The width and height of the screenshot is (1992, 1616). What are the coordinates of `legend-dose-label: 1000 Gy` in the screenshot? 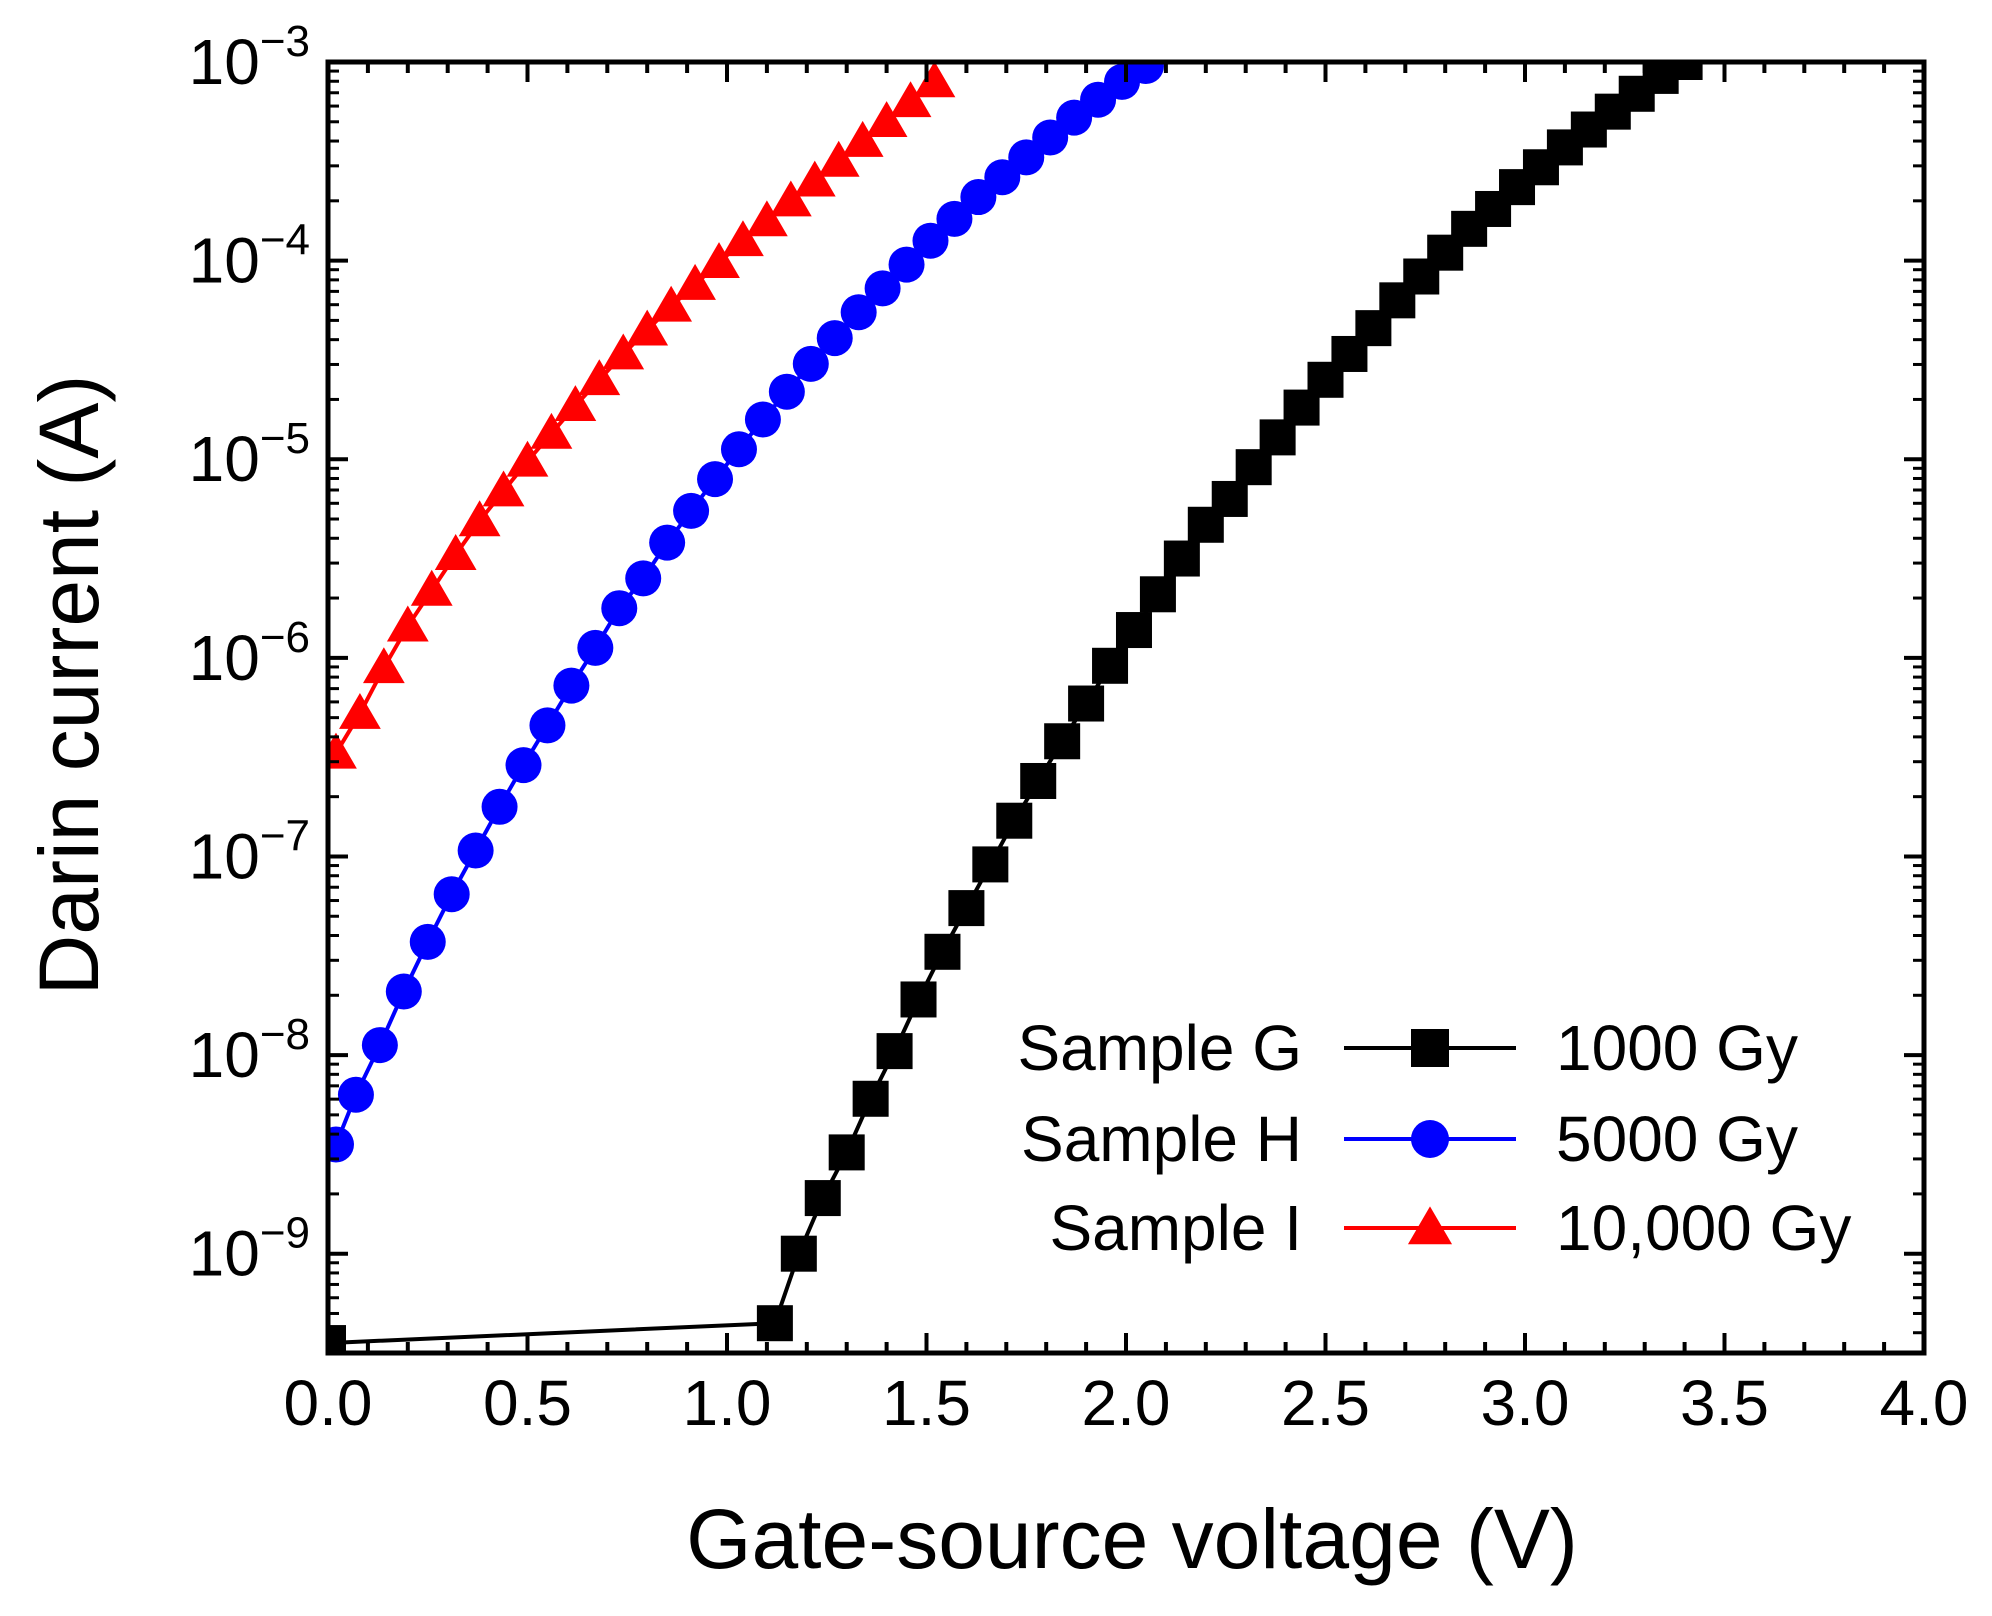 It's located at (1677, 1048).